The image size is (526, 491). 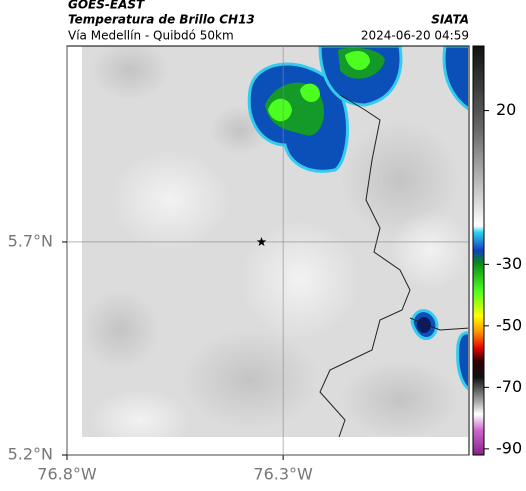 What do you see at coordinates (450, 20) in the screenshot?
I see `credit: SIATA` at bounding box center [450, 20].